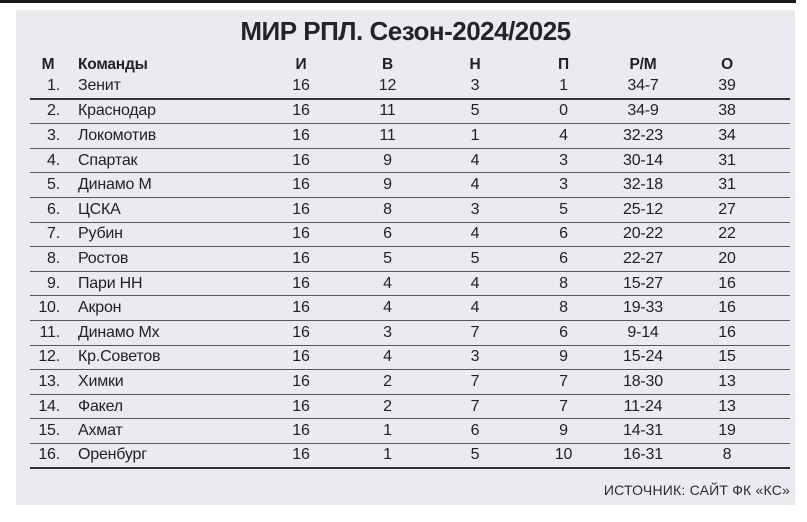 The image size is (807, 522). Describe the element at coordinates (53, 283) in the screenshot. I see `cell-place: 9.` at that location.